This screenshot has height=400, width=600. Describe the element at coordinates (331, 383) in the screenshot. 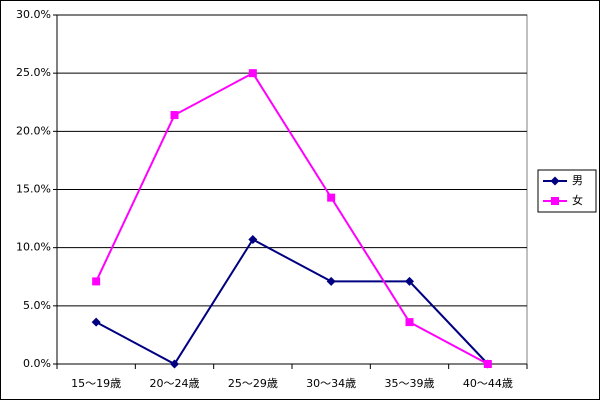

I see `x-tick-label: 30～34歳` at that location.